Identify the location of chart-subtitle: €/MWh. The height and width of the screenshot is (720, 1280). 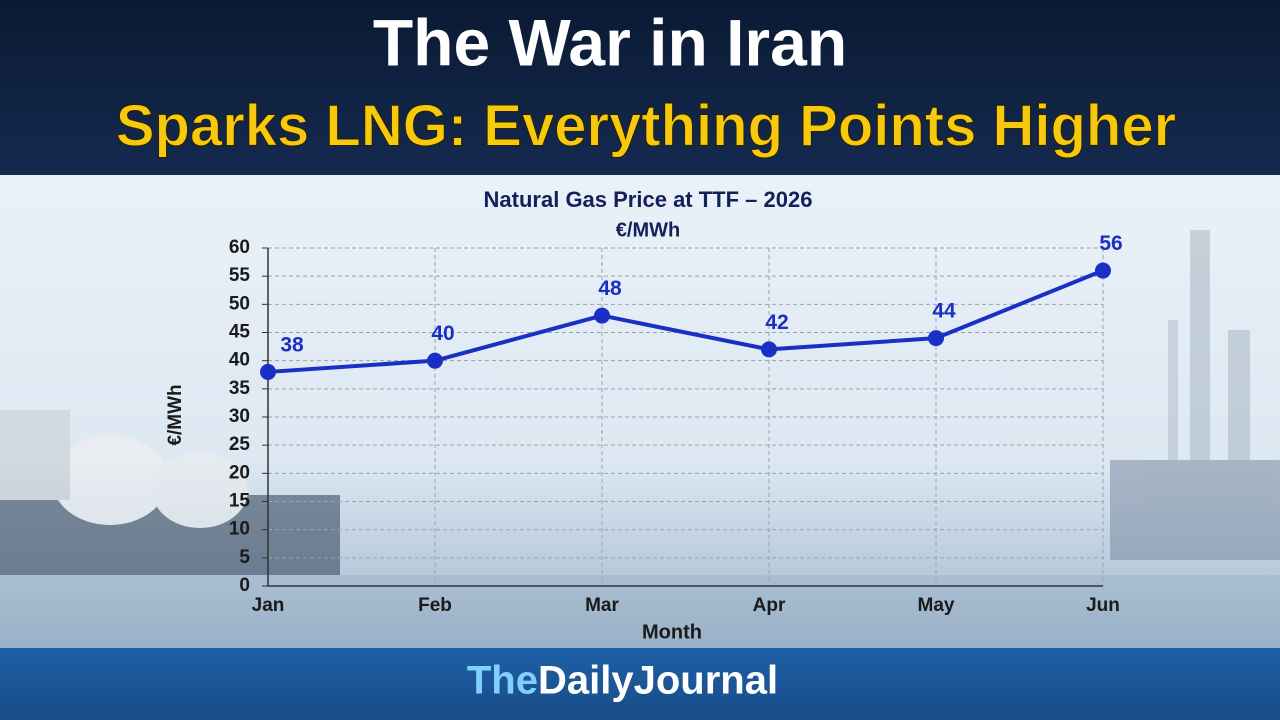
(648, 230).